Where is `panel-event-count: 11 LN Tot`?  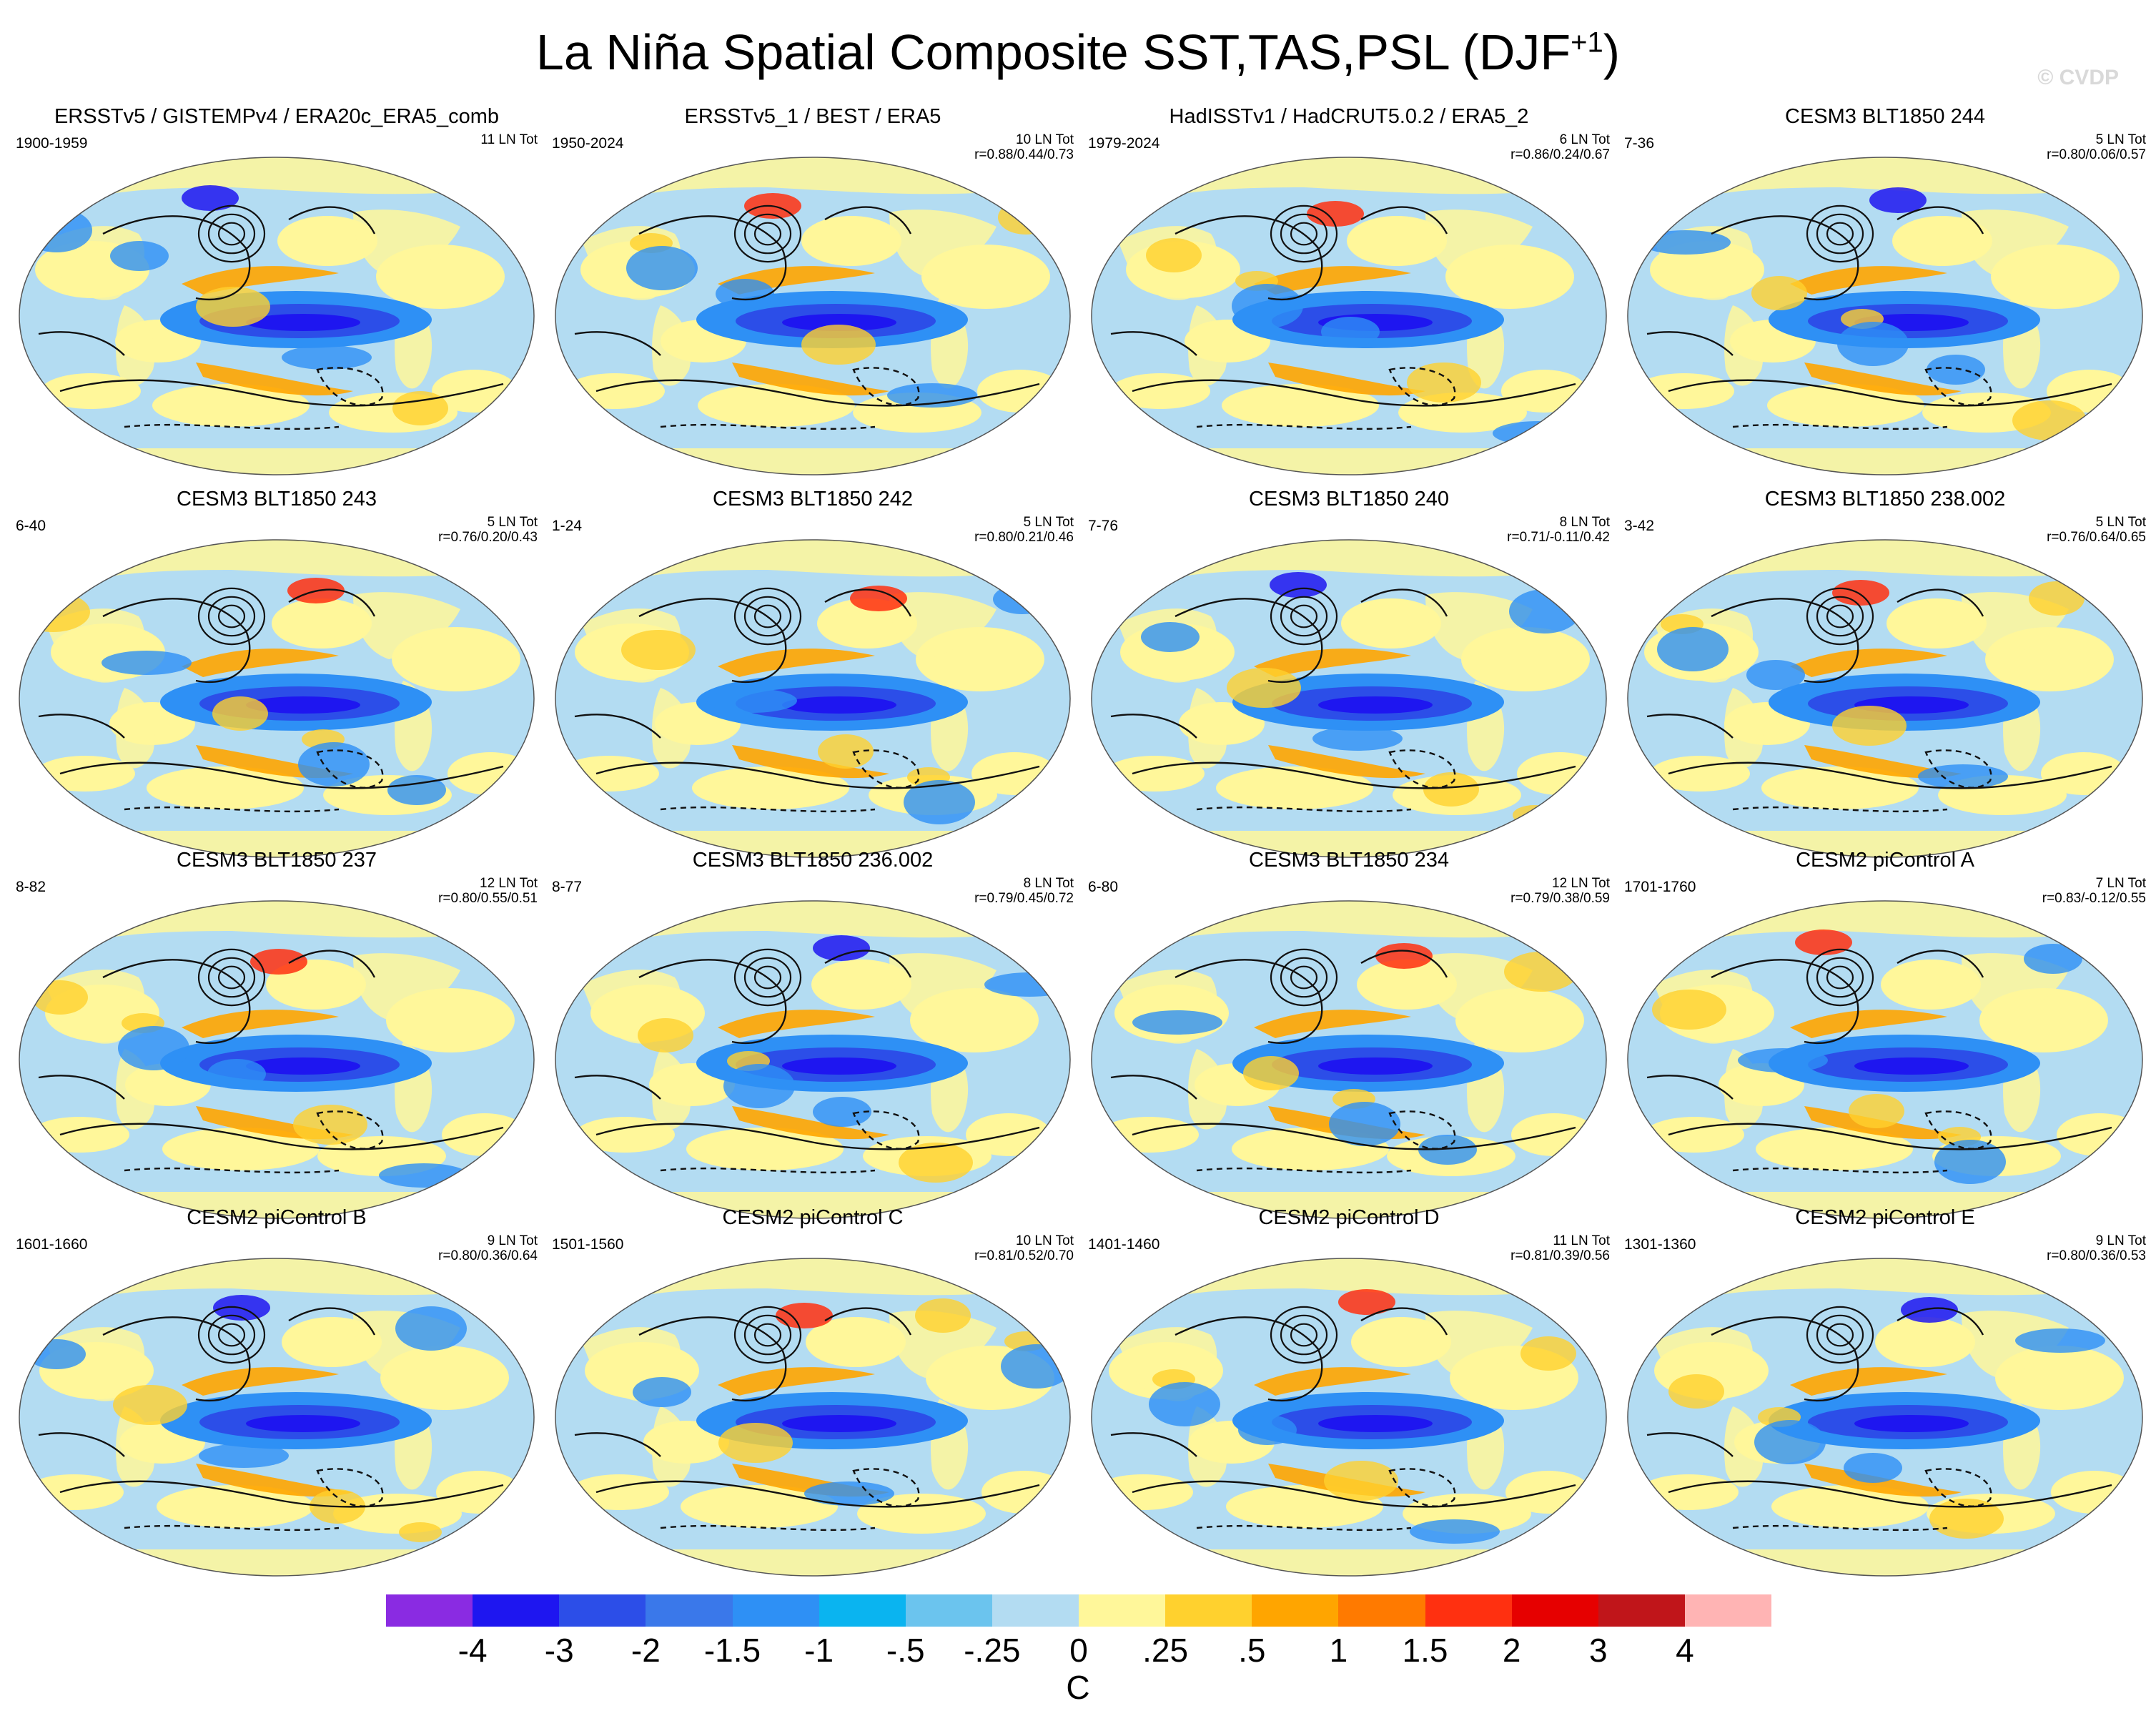 panel-event-count: 11 LN Tot is located at coordinates (509, 139).